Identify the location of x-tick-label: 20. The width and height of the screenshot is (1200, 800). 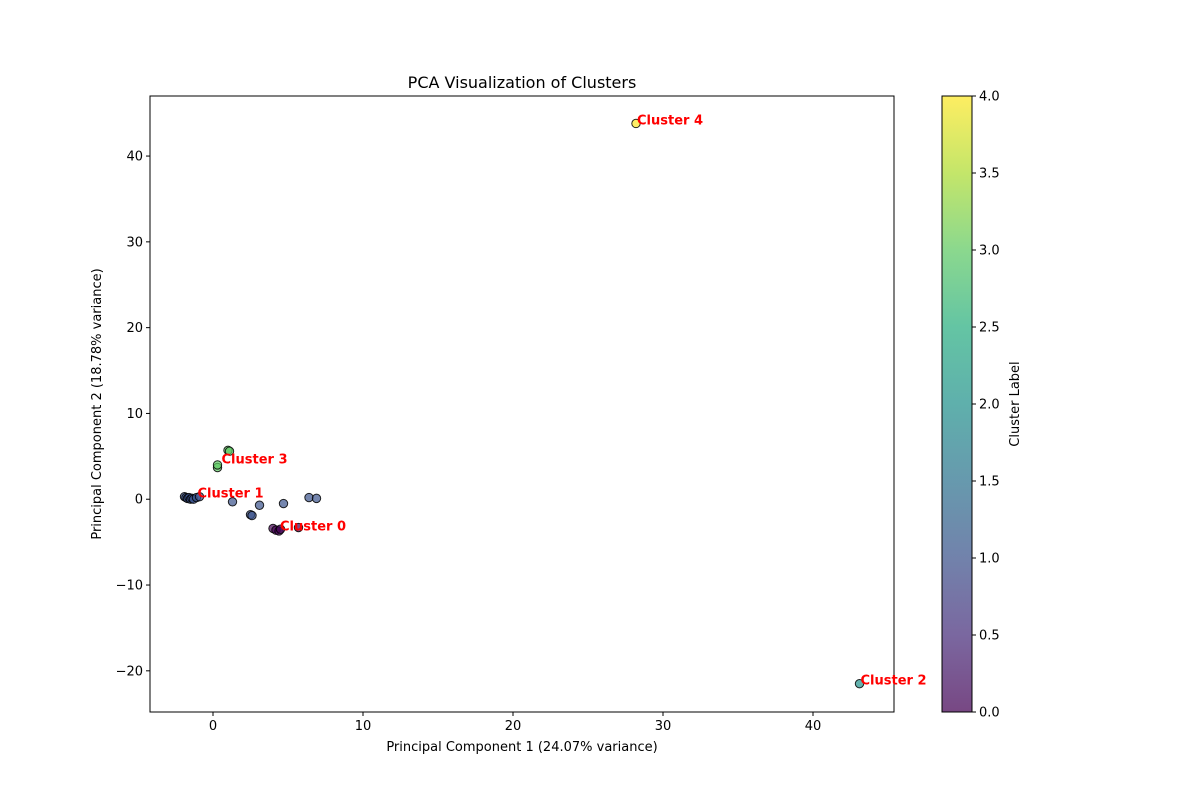
(513, 726).